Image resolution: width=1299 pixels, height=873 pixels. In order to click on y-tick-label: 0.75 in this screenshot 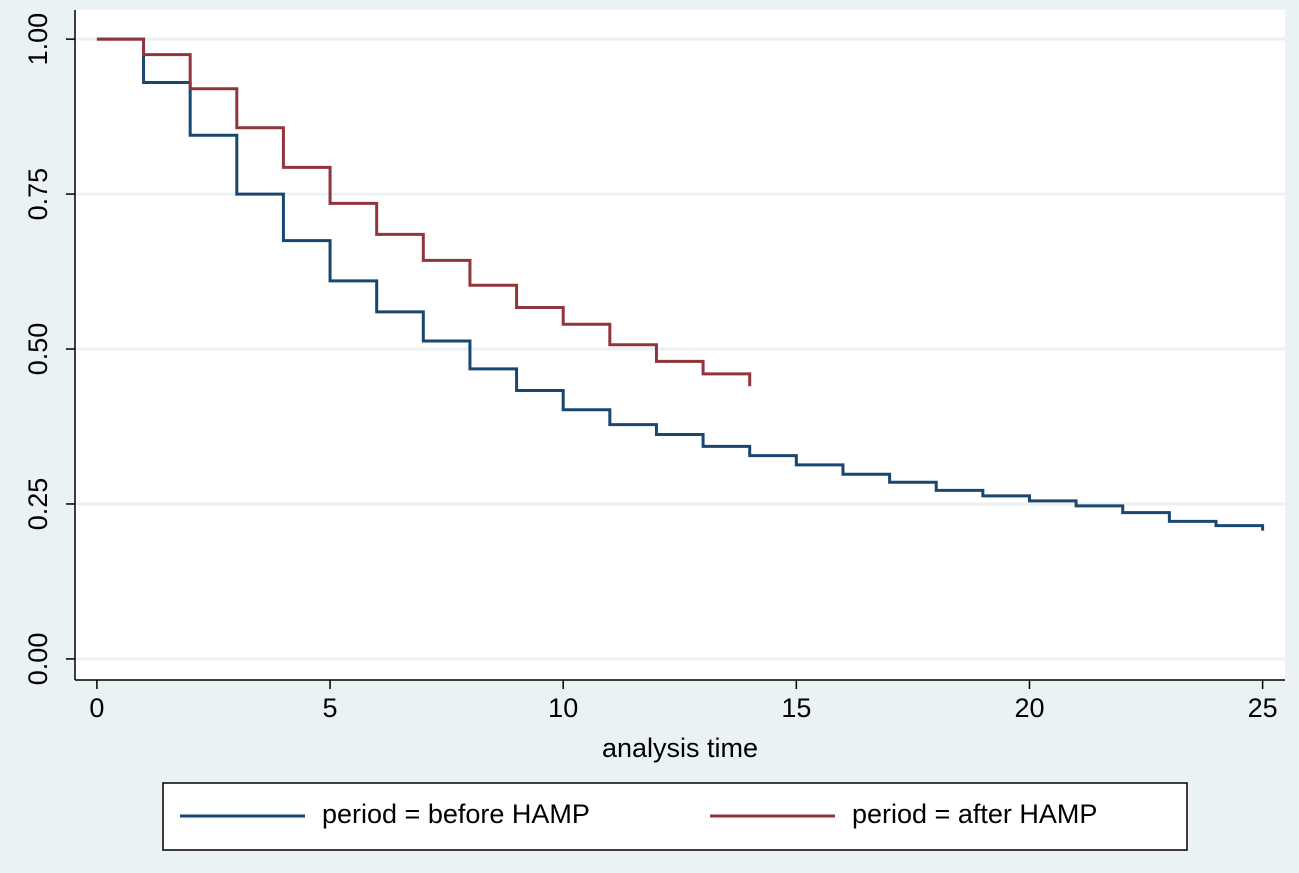, I will do `click(38, 194)`.